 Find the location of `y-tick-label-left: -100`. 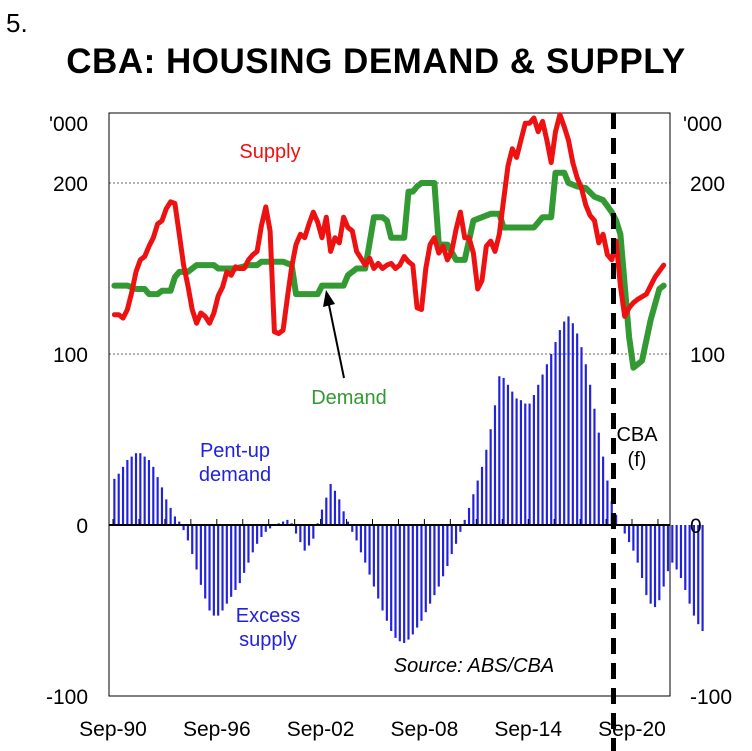

y-tick-label-left: -100 is located at coordinates (67, 697).